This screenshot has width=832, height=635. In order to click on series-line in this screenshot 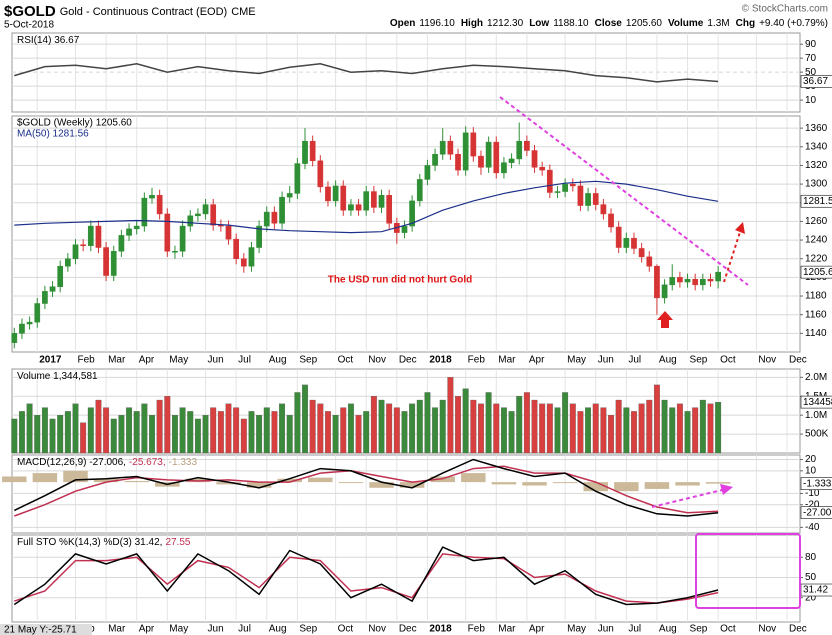, I will do `click(366, 207)`.